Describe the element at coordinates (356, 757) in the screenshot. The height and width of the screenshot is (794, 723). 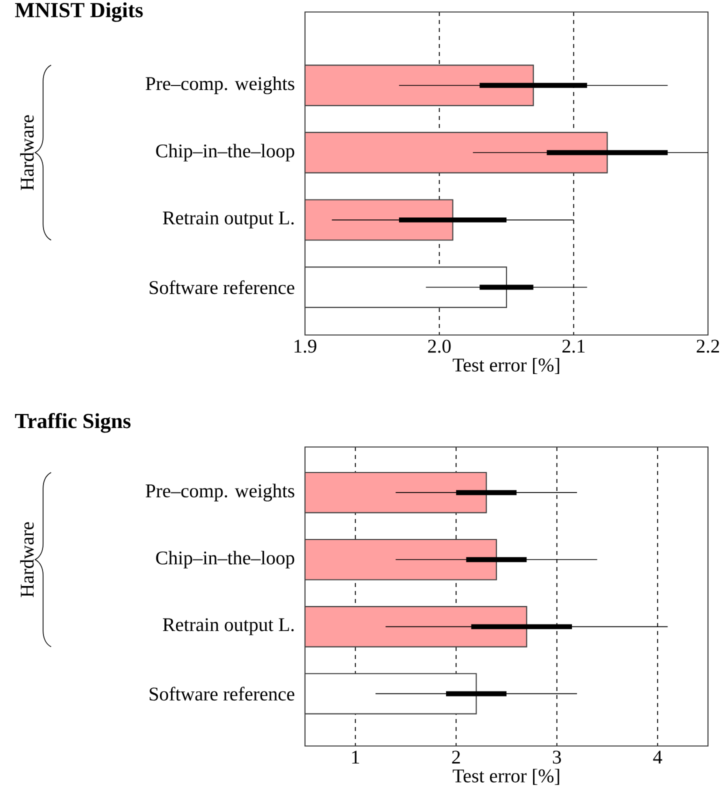
I see `x-tick-label: 1` at that location.